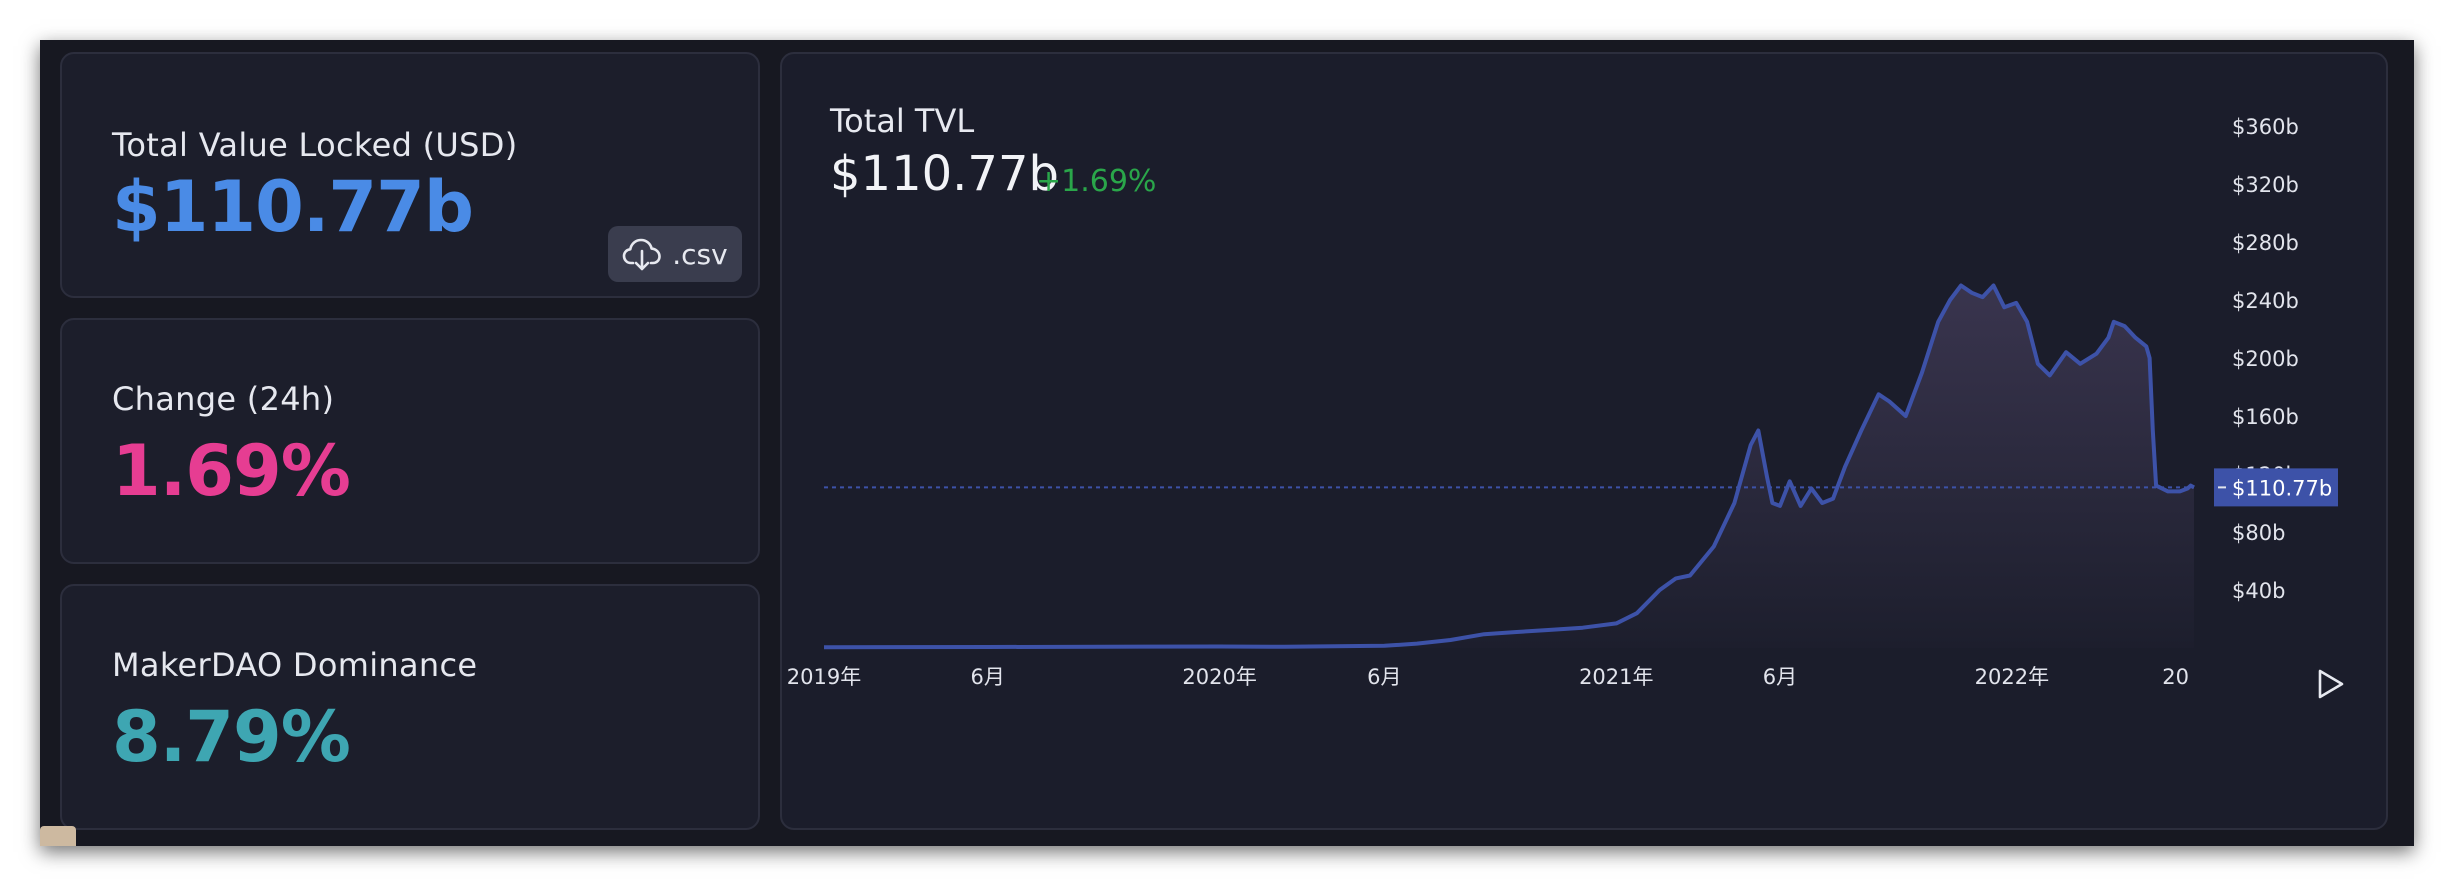 The image size is (2454, 886). What do you see at coordinates (410, 707) in the screenshot?
I see `dominance-card: MakerDAO Dominance 8.79%` at bounding box center [410, 707].